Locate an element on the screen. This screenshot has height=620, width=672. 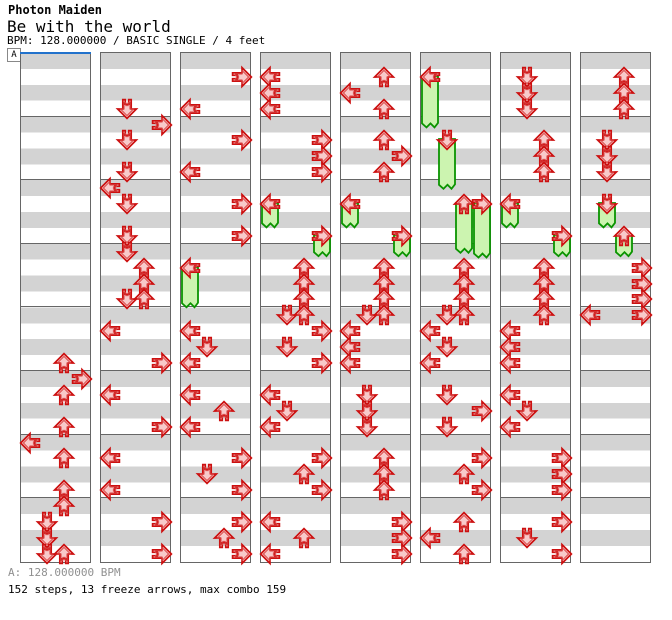
artist-name: Photon Maiden is located at coordinates (55, 10).